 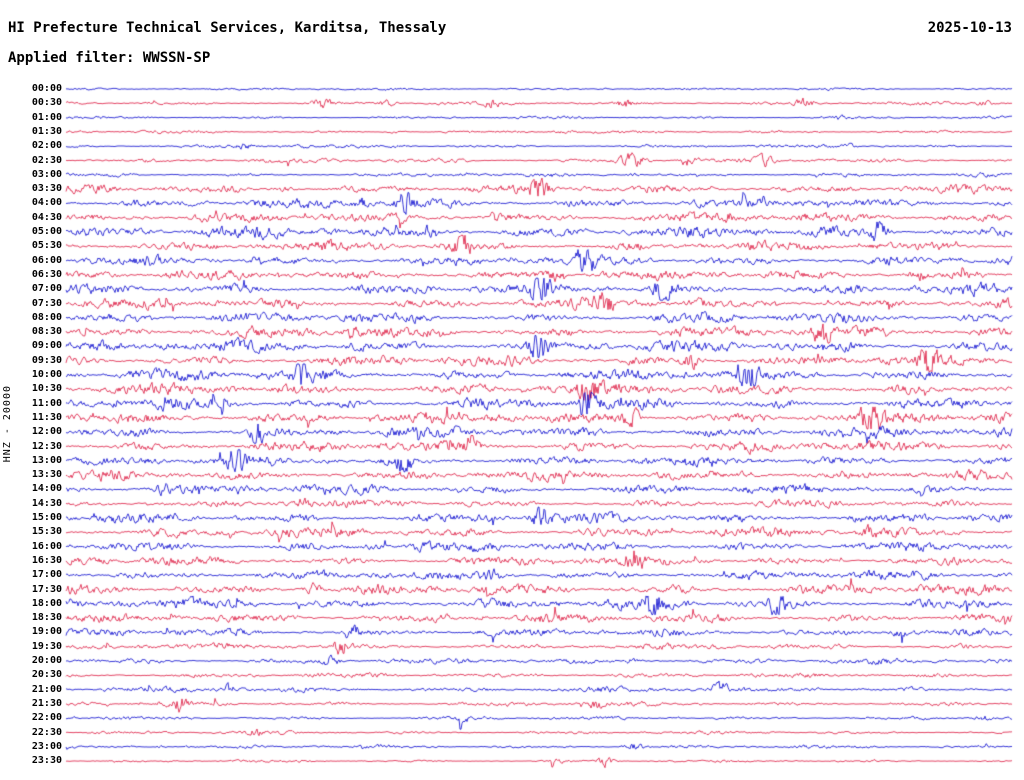 What do you see at coordinates (46, 246) in the screenshot?
I see `time-label: 05:30` at bounding box center [46, 246].